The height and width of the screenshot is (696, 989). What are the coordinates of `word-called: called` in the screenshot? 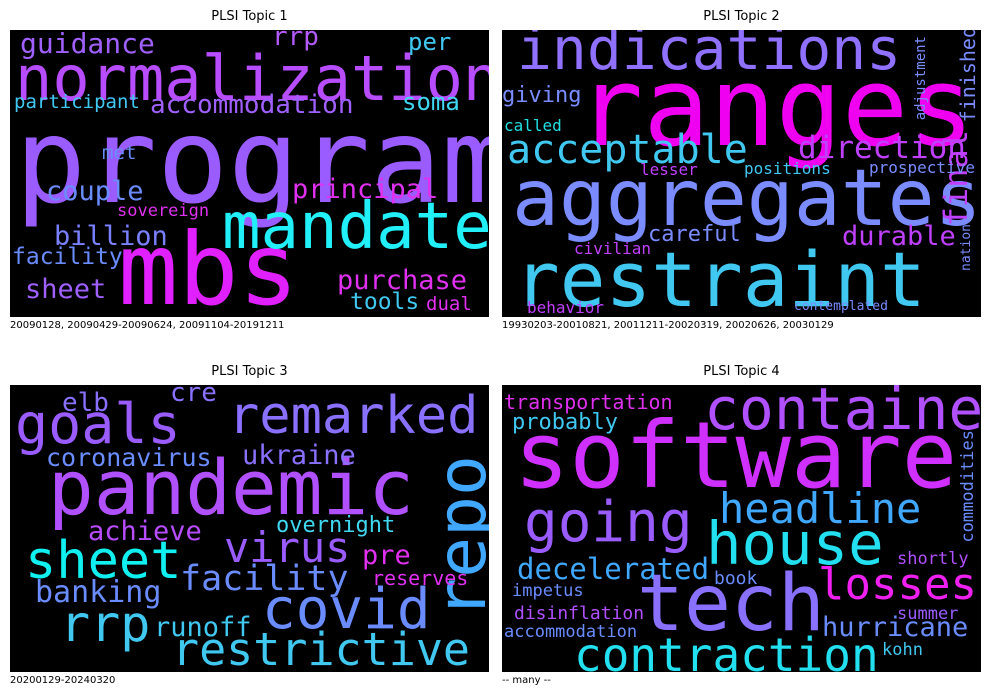 It's located at (533, 125).